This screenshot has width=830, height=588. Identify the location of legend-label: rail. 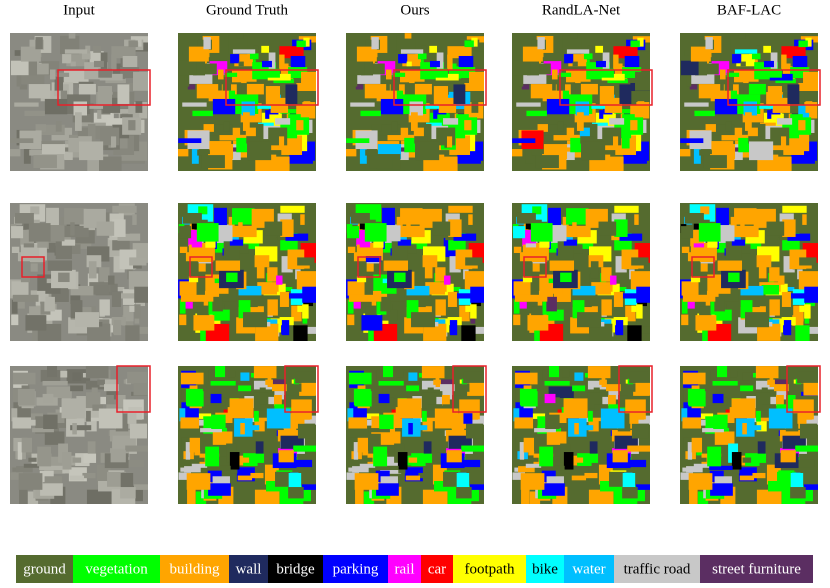
(405, 569).